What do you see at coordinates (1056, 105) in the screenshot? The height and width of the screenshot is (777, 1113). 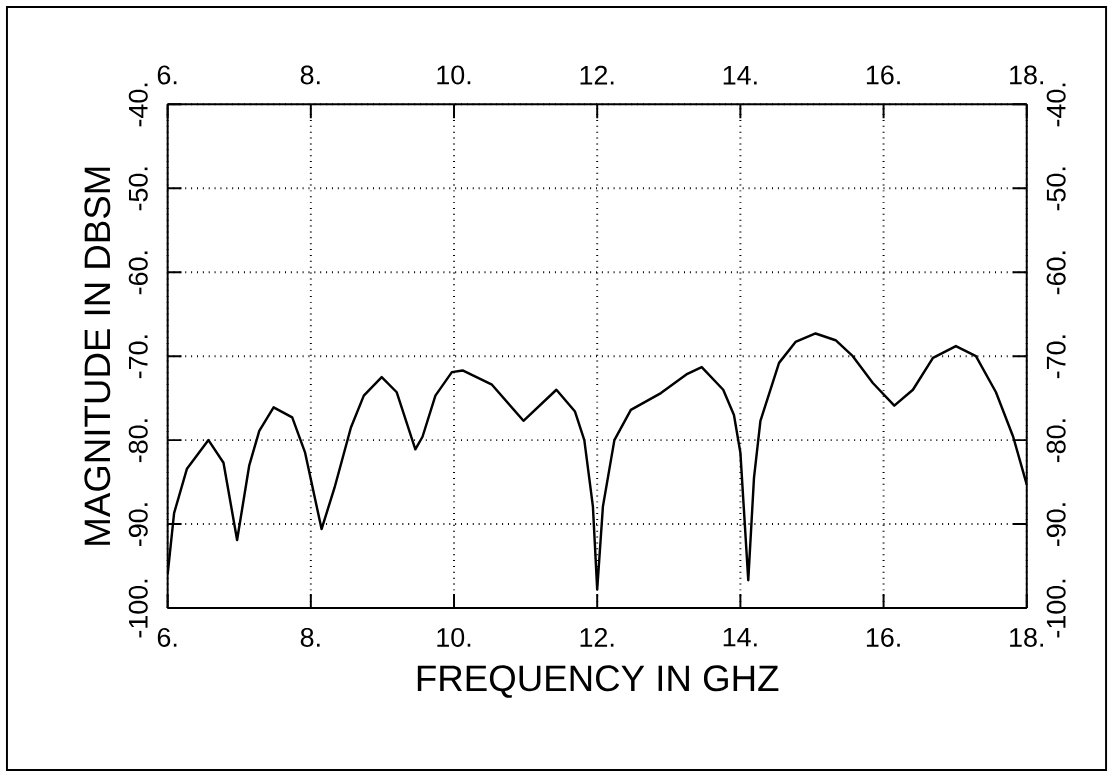 I see `y2-tick-label: -40.` at bounding box center [1056, 105].